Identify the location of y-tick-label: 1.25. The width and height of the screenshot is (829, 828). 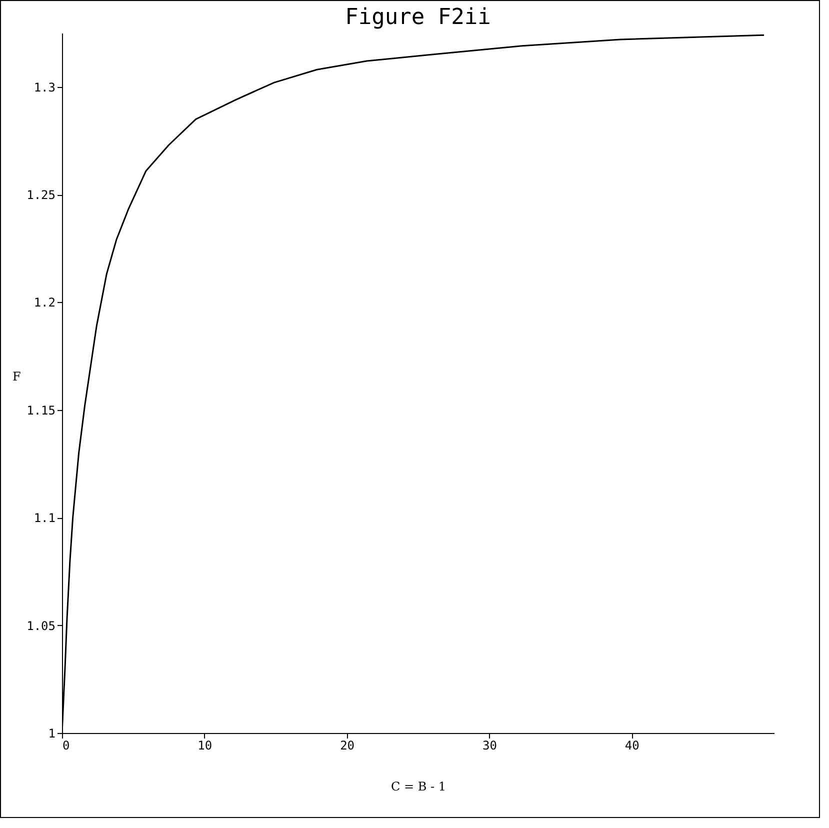
(41, 195).